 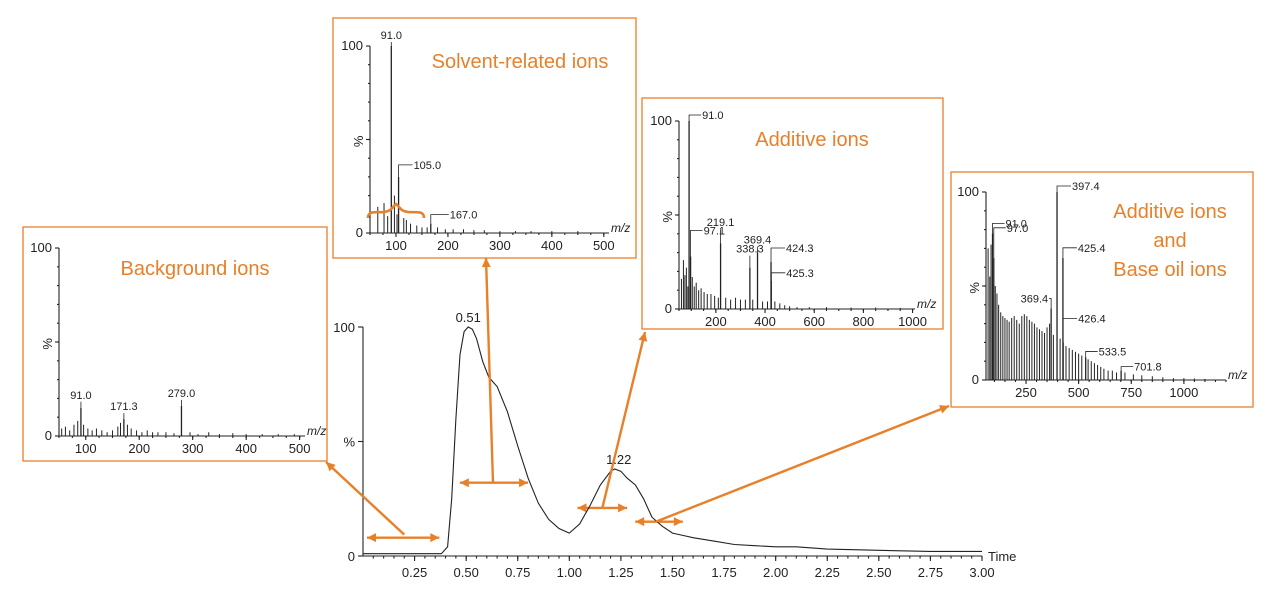 What do you see at coordinates (468, 317) in the screenshot?
I see `peak-apex-label: 0.51` at bounding box center [468, 317].